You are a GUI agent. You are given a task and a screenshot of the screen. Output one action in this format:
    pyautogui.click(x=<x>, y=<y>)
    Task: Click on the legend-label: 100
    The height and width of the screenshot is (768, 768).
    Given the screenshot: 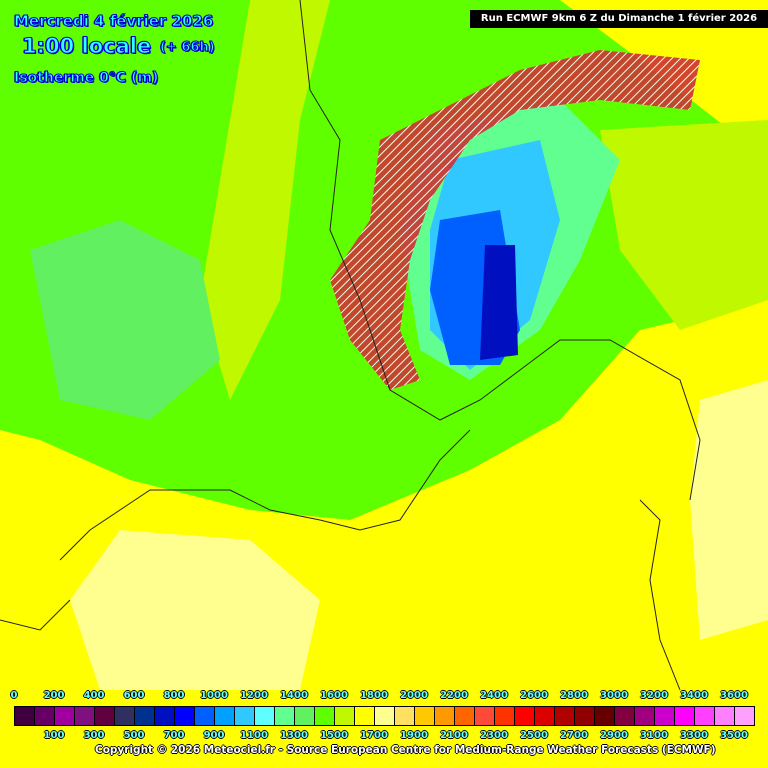 What is the action you would take?
    pyautogui.click(x=54, y=735)
    